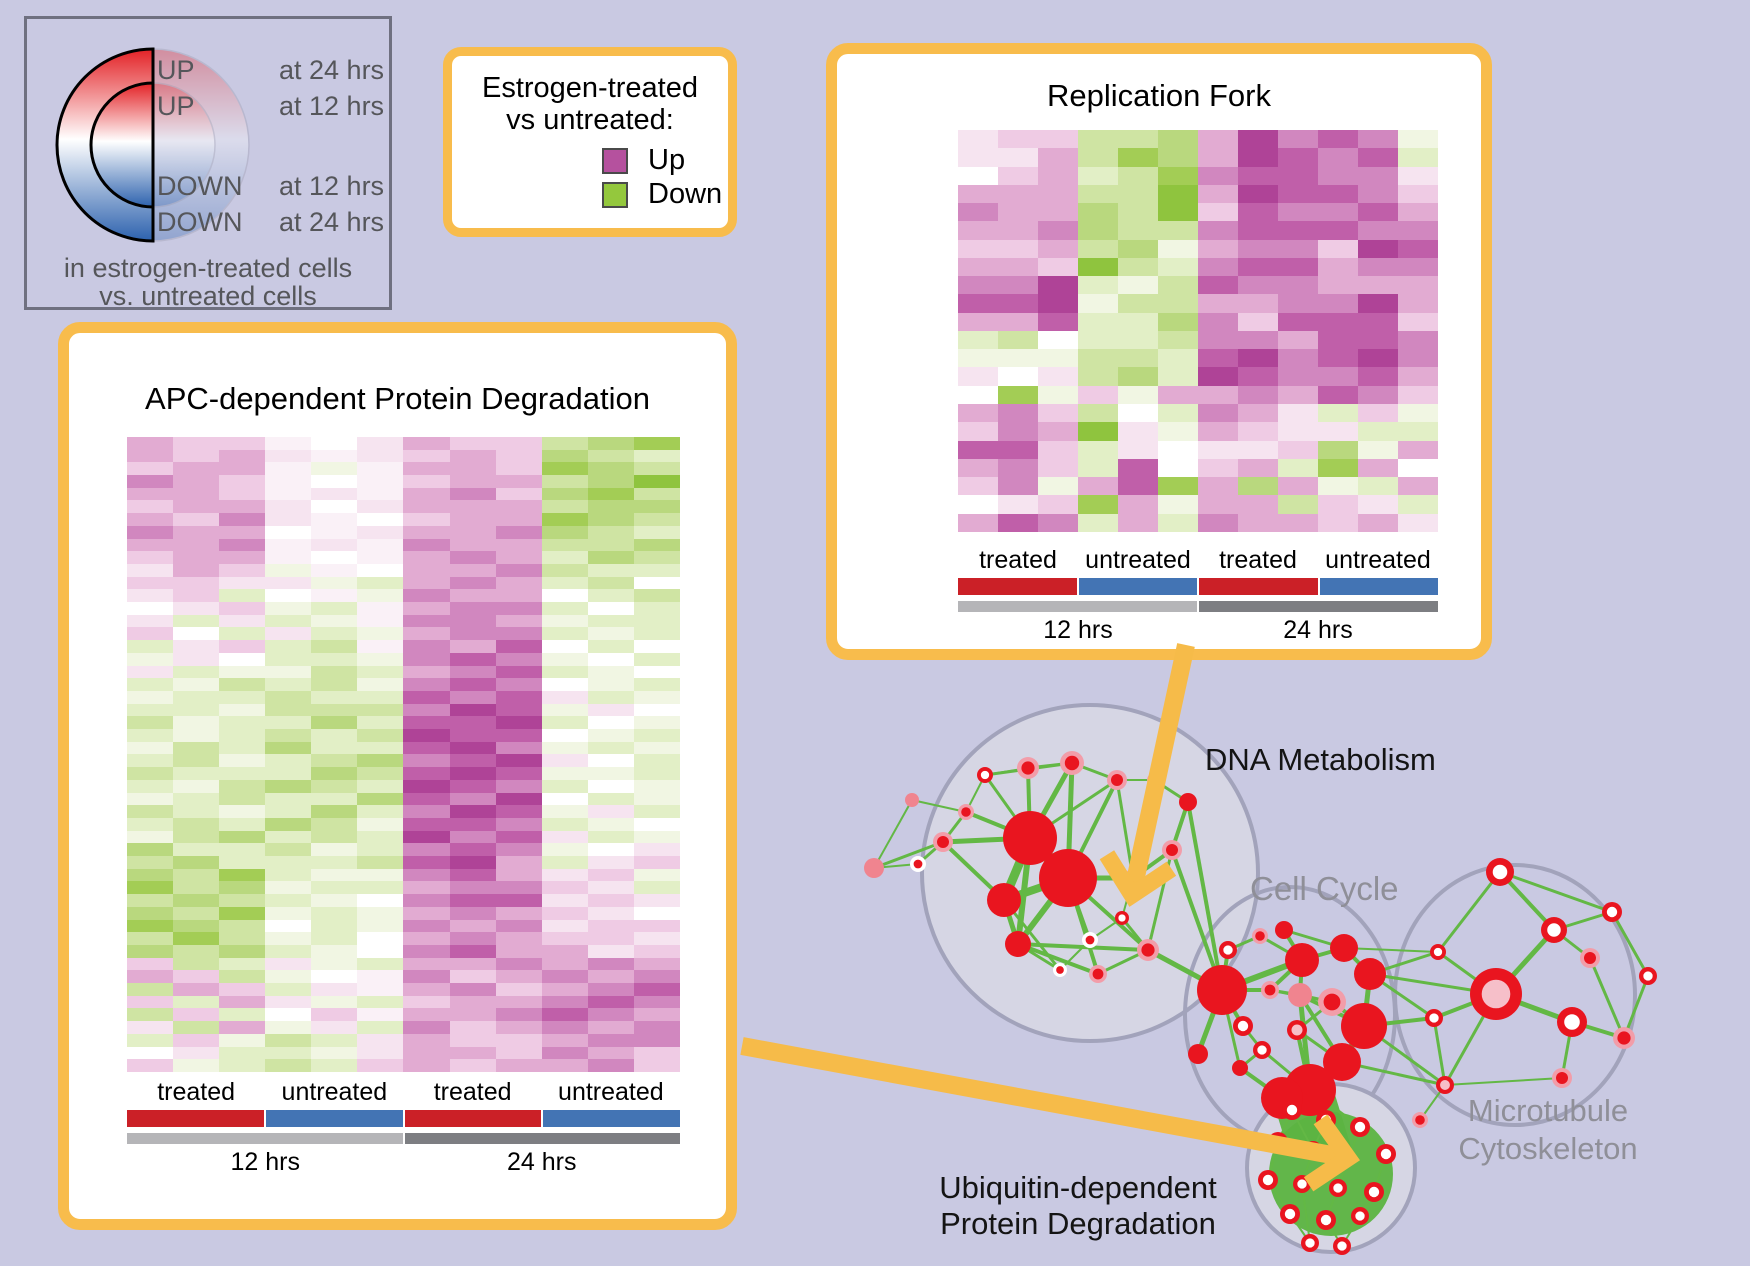 Image resolution: width=1750 pixels, height=1279 pixels. Describe the element at coordinates (200, 186) in the screenshot. I see `ring-label-down-inner: DOWN` at that location.